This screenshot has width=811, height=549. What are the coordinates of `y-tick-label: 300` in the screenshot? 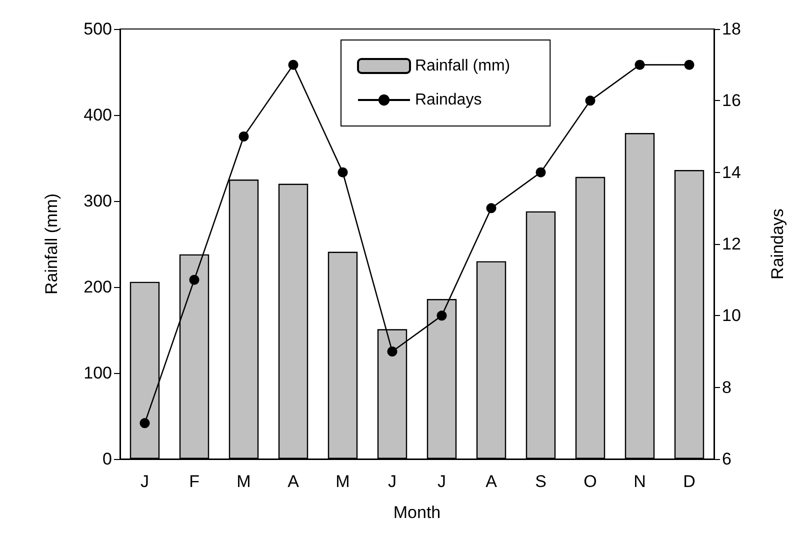 It's located at (98, 201).